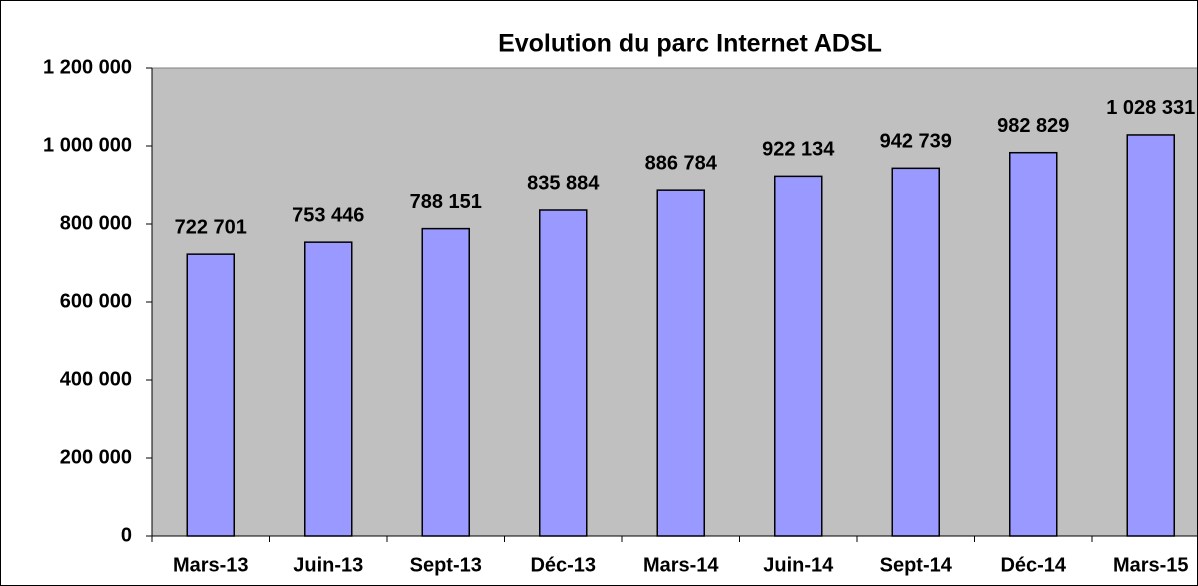  I want to click on x-tick-label: Mars-15, so click(1151, 565).